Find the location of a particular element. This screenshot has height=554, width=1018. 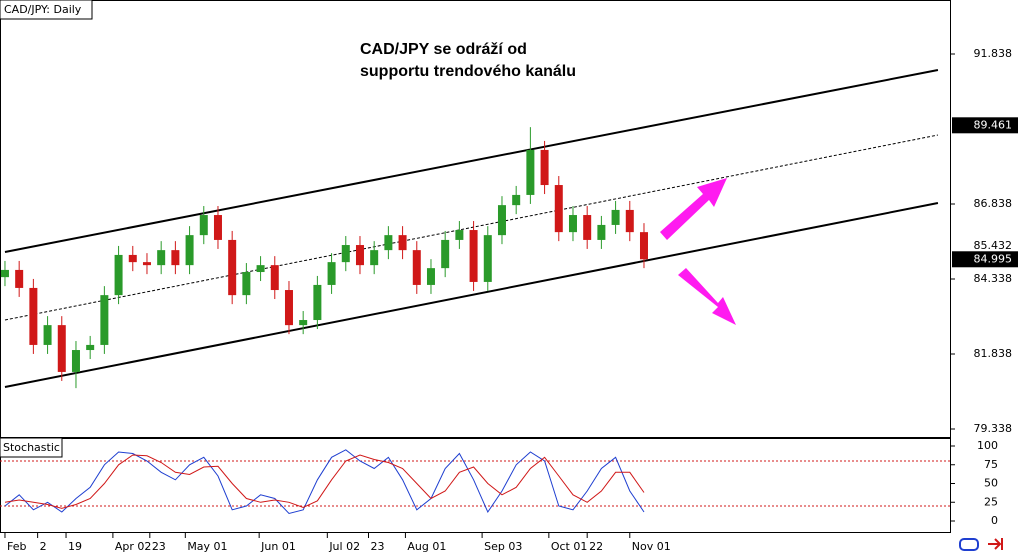

x-tick-label: Aug 01 is located at coordinates (426, 546).